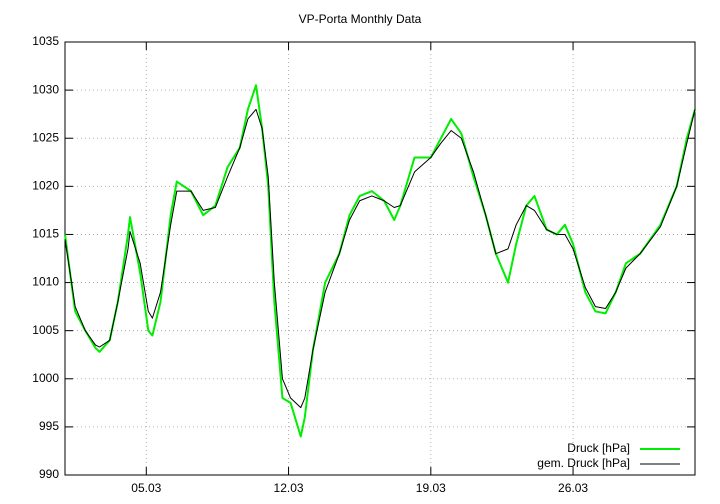 Image resolution: width=720 pixels, height=504 pixels. Describe the element at coordinates (49, 426) in the screenshot. I see `y-tick-label: 995` at that location.